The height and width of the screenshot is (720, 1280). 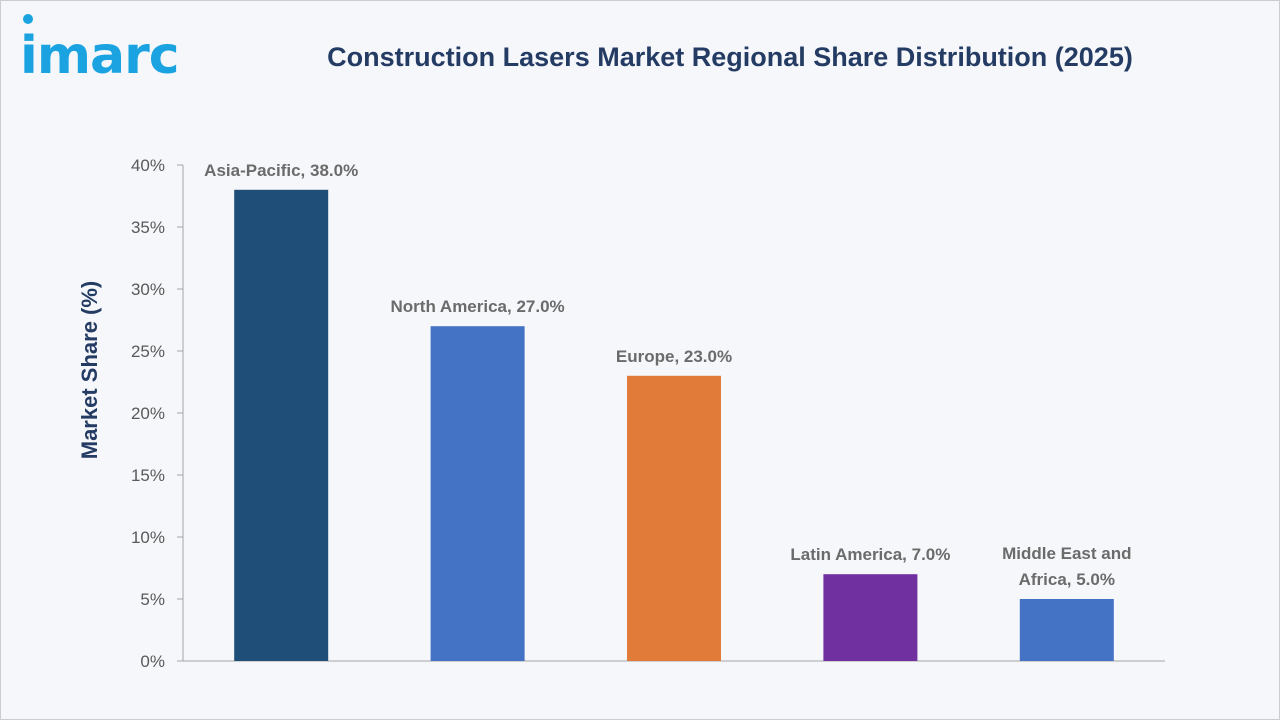 I want to click on data-label: Africa, 5.0%, so click(x=1067, y=579).